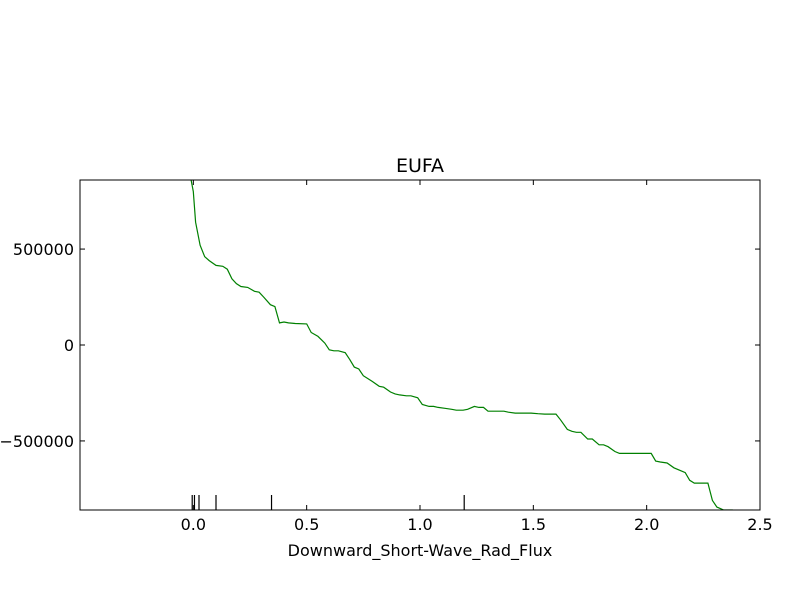 This screenshot has height=600, width=800. I want to click on x-tick-label: 2.5, so click(759, 524).